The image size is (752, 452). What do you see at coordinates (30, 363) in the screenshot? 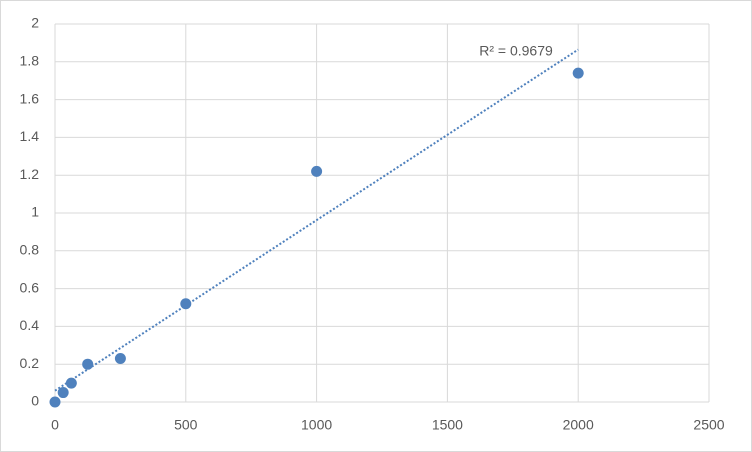
I see `y-tick-label: 0.2` at bounding box center [30, 363].